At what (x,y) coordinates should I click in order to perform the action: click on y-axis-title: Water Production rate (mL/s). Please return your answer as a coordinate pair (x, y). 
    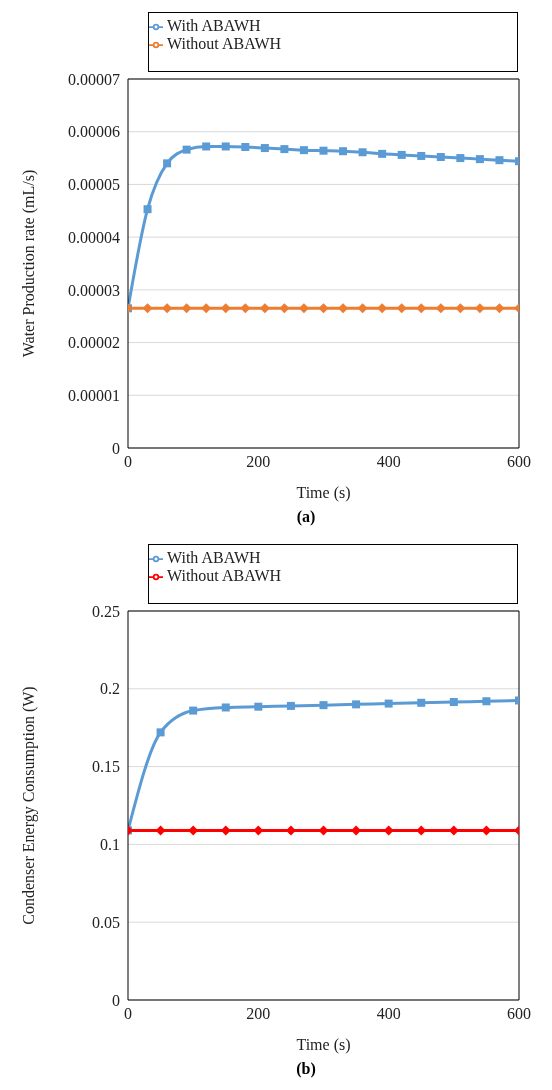
    Looking at the image, I should click on (28, 263).